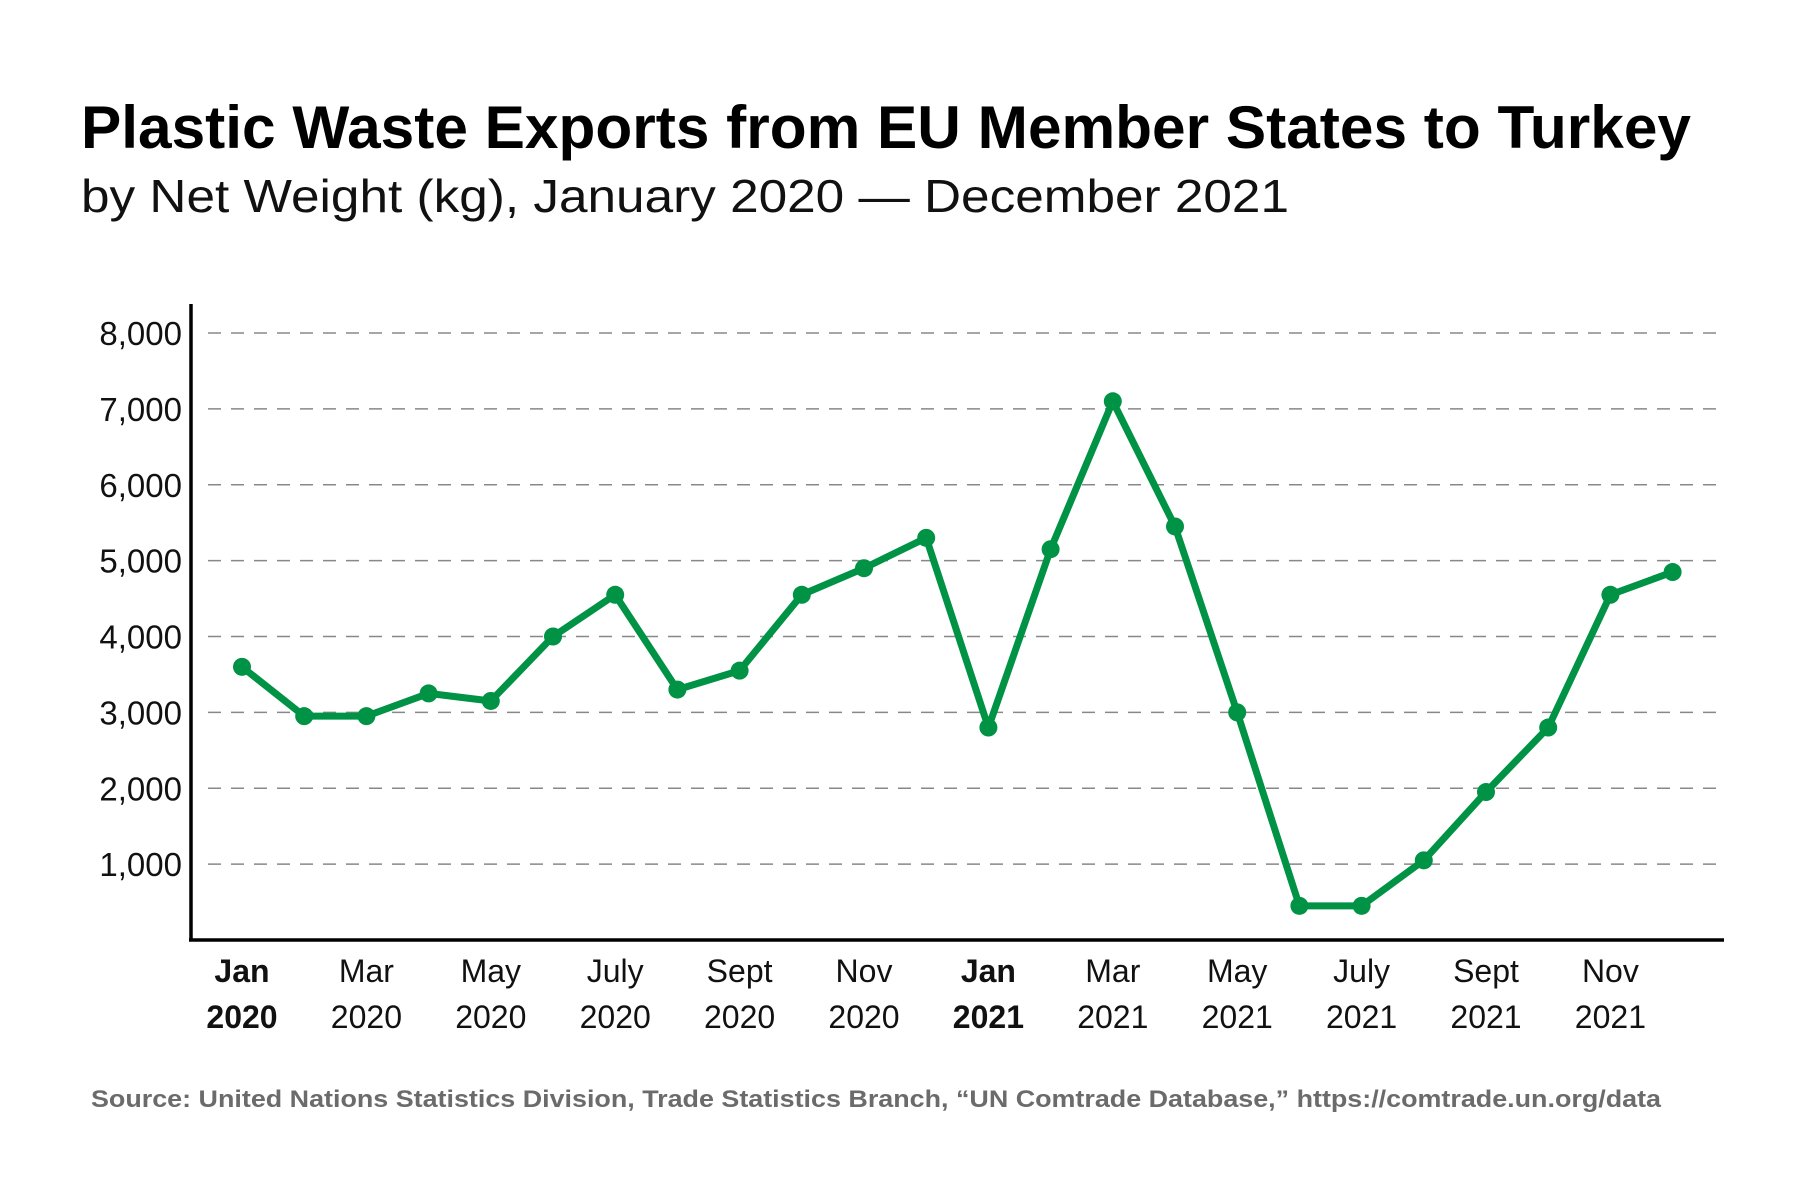 This screenshot has width=1800, height=1200. What do you see at coordinates (140, 409) in the screenshot?
I see `y-tick-label: 7,000` at bounding box center [140, 409].